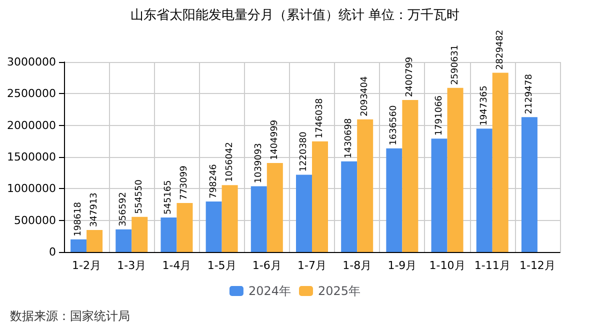  I want to click on data-label: 2829482, so click(500, 50).